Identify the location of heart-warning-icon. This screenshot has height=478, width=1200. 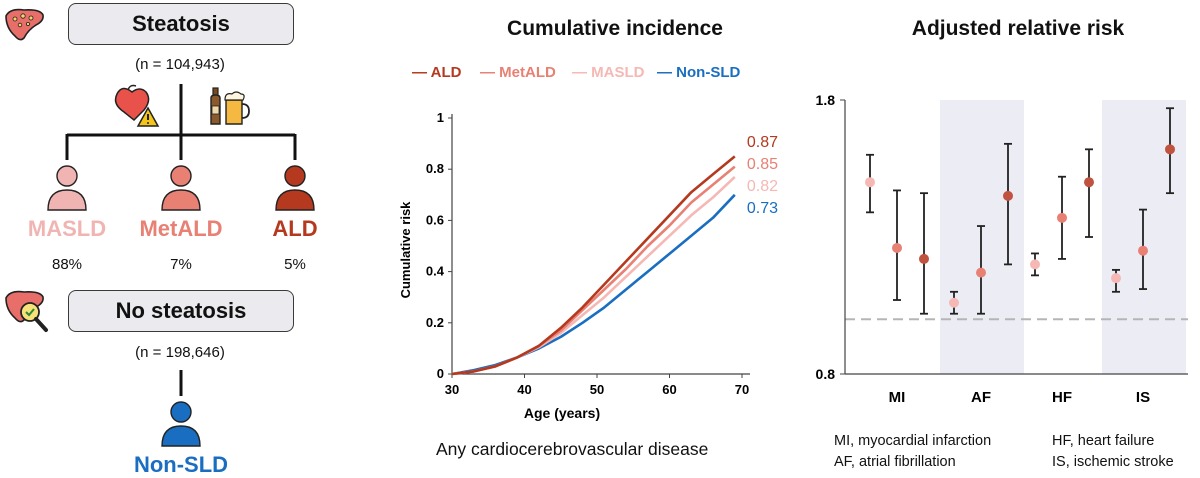
(137, 105).